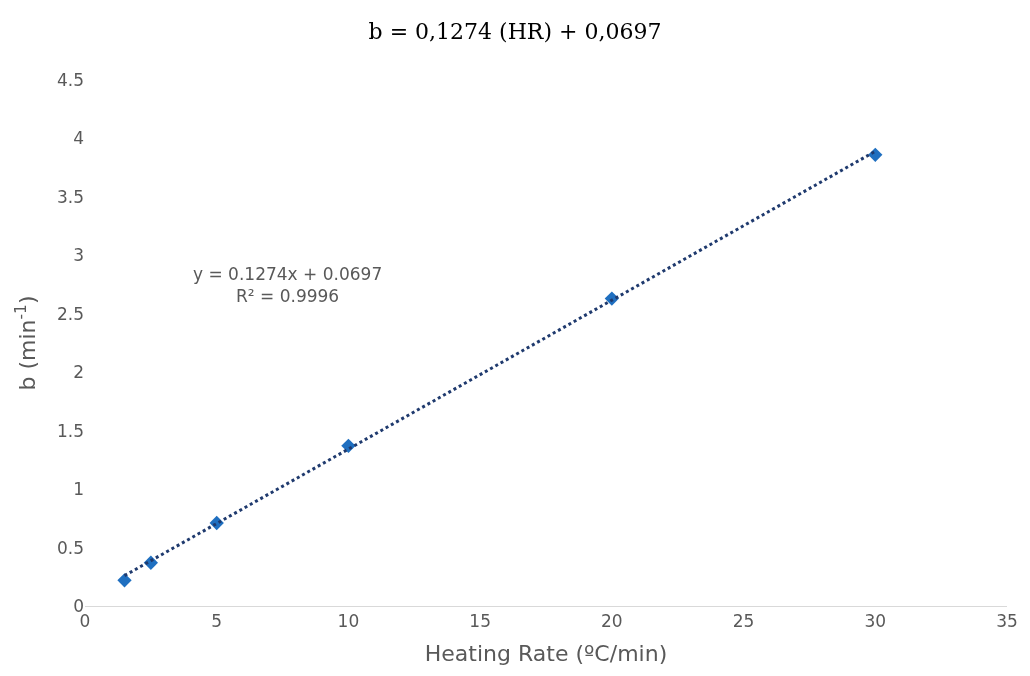 This screenshot has height=676, width=1030. What do you see at coordinates (875, 621) in the screenshot?
I see `x-tick-label: 30` at bounding box center [875, 621].